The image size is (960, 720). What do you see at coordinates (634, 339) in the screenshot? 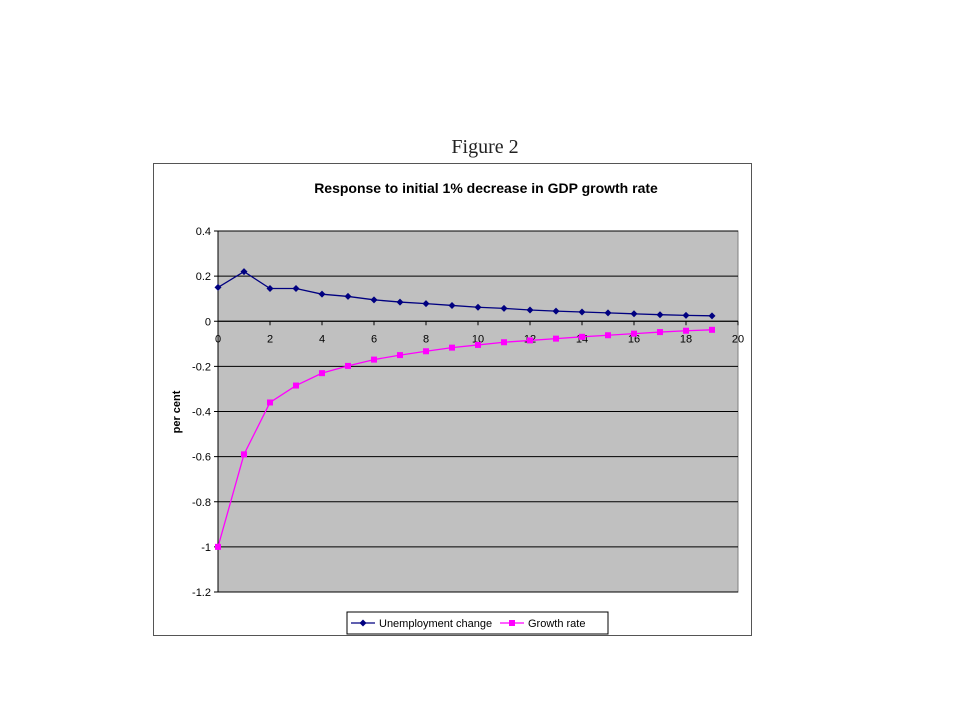
I see `x-tick-label: 16` at bounding box center [634, 339].